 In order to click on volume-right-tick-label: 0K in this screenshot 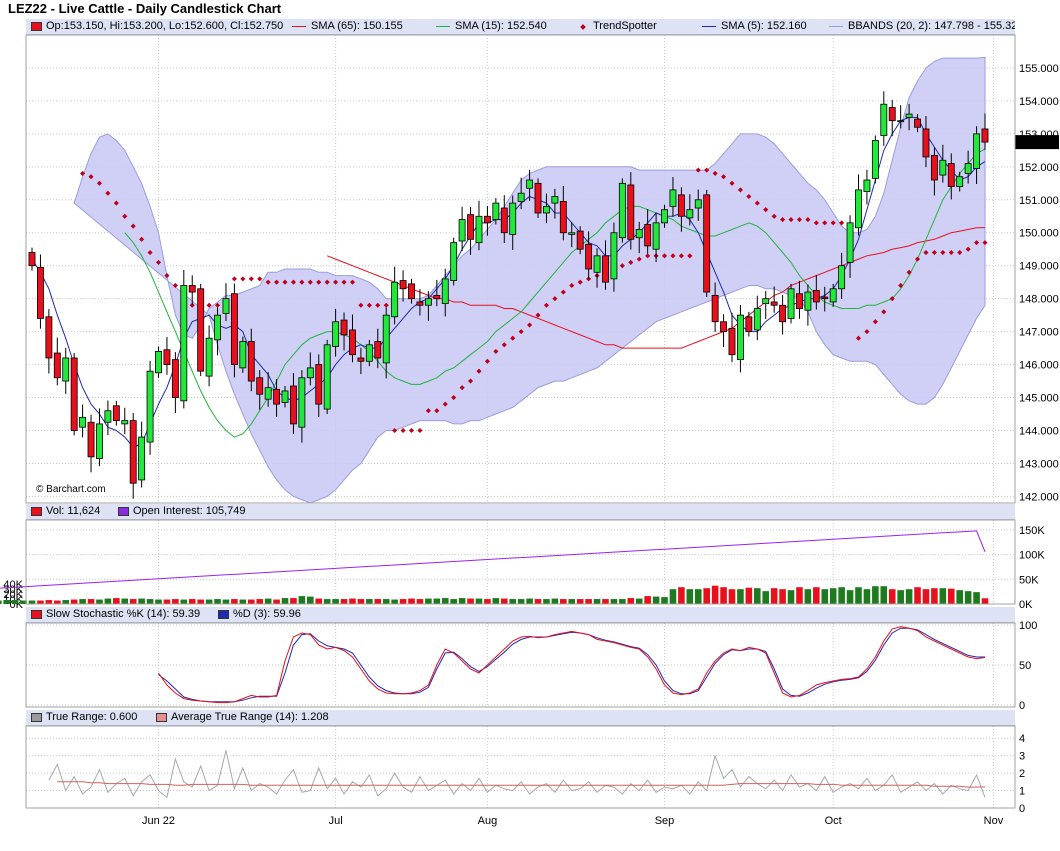, I will do `click(1026, 605)`.